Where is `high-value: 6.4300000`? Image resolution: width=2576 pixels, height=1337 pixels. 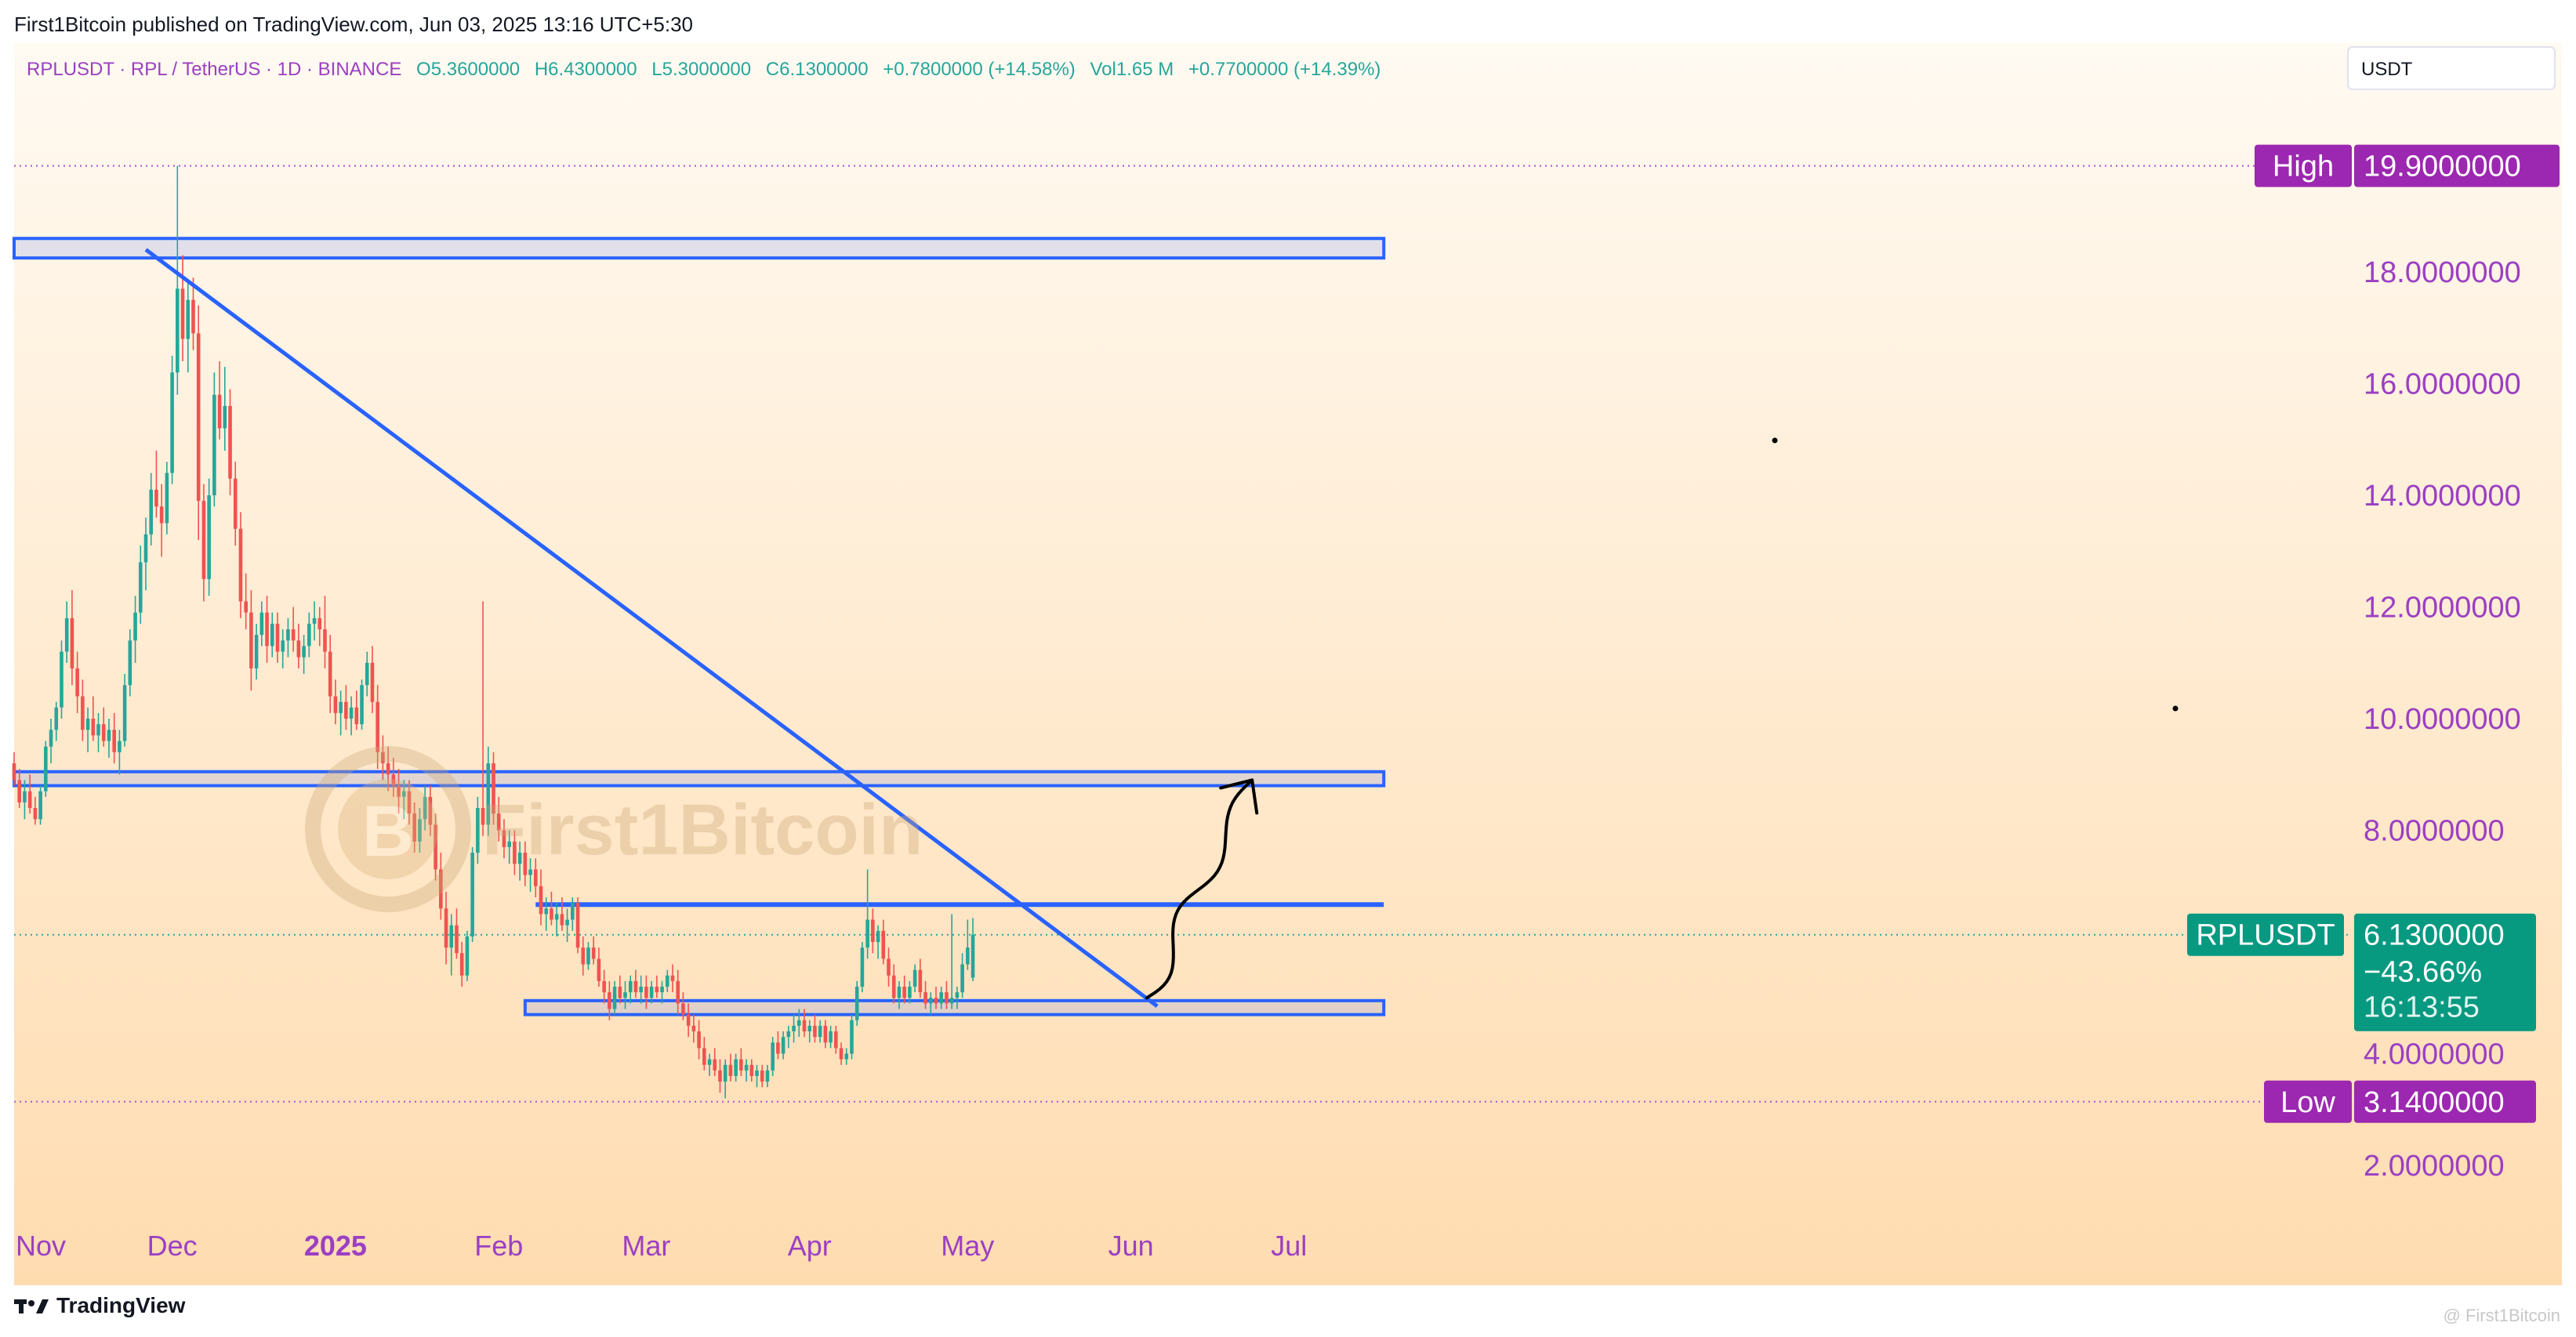
high-value: 6.4300000 is located at coordinates (592, 70).